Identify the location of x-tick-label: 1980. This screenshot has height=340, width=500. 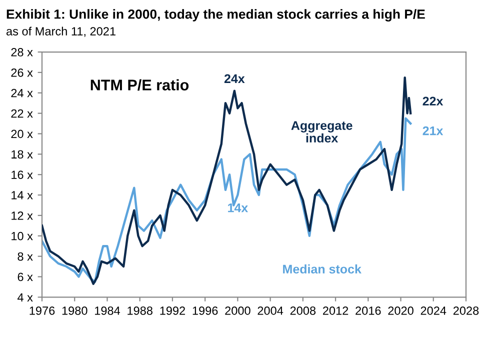
(75, 310).